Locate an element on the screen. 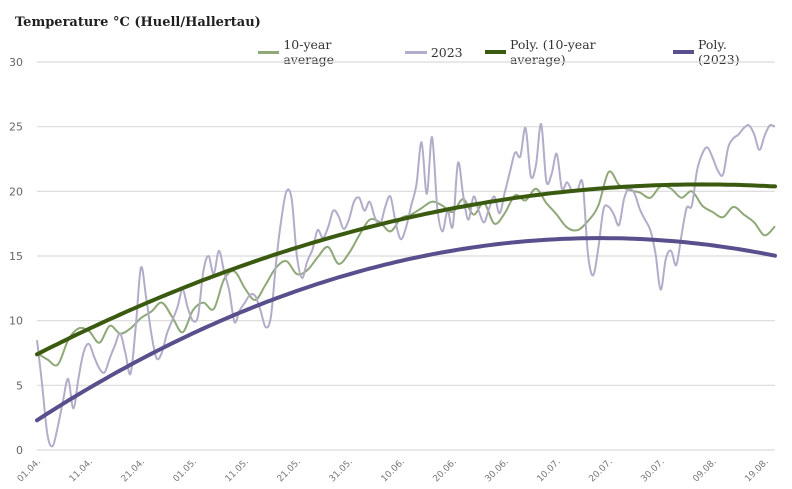  legend-item-2023: 2023 is located at coordinates (433, 52).